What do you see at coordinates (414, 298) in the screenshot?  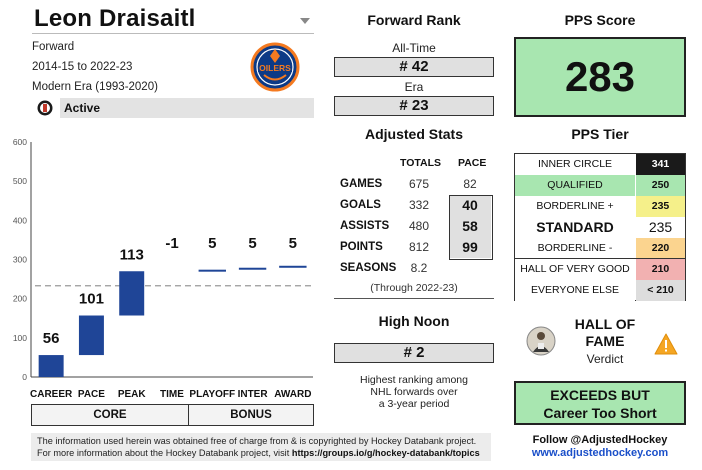 I see `section-divider` at bounding box center [414, 298].